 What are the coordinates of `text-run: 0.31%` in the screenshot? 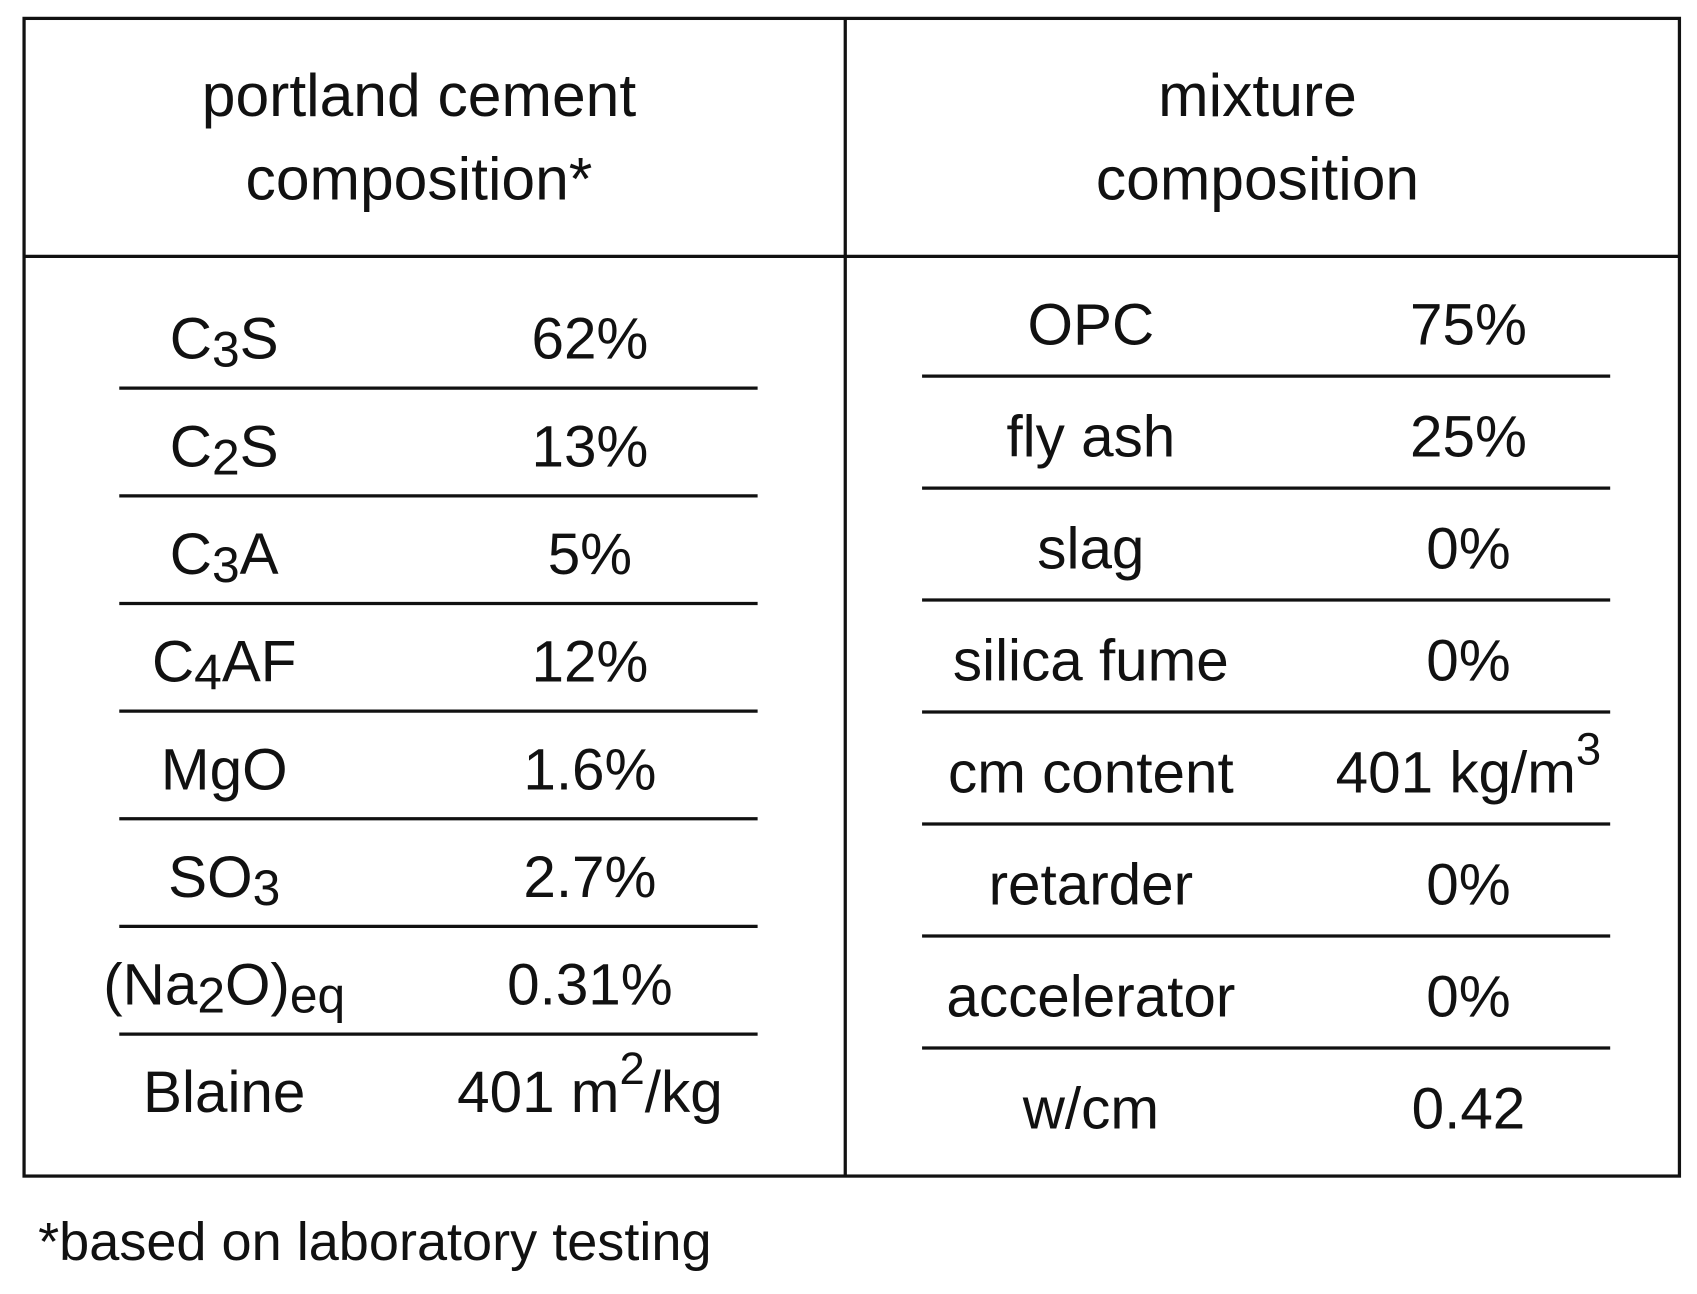 It's located at (590, 984).